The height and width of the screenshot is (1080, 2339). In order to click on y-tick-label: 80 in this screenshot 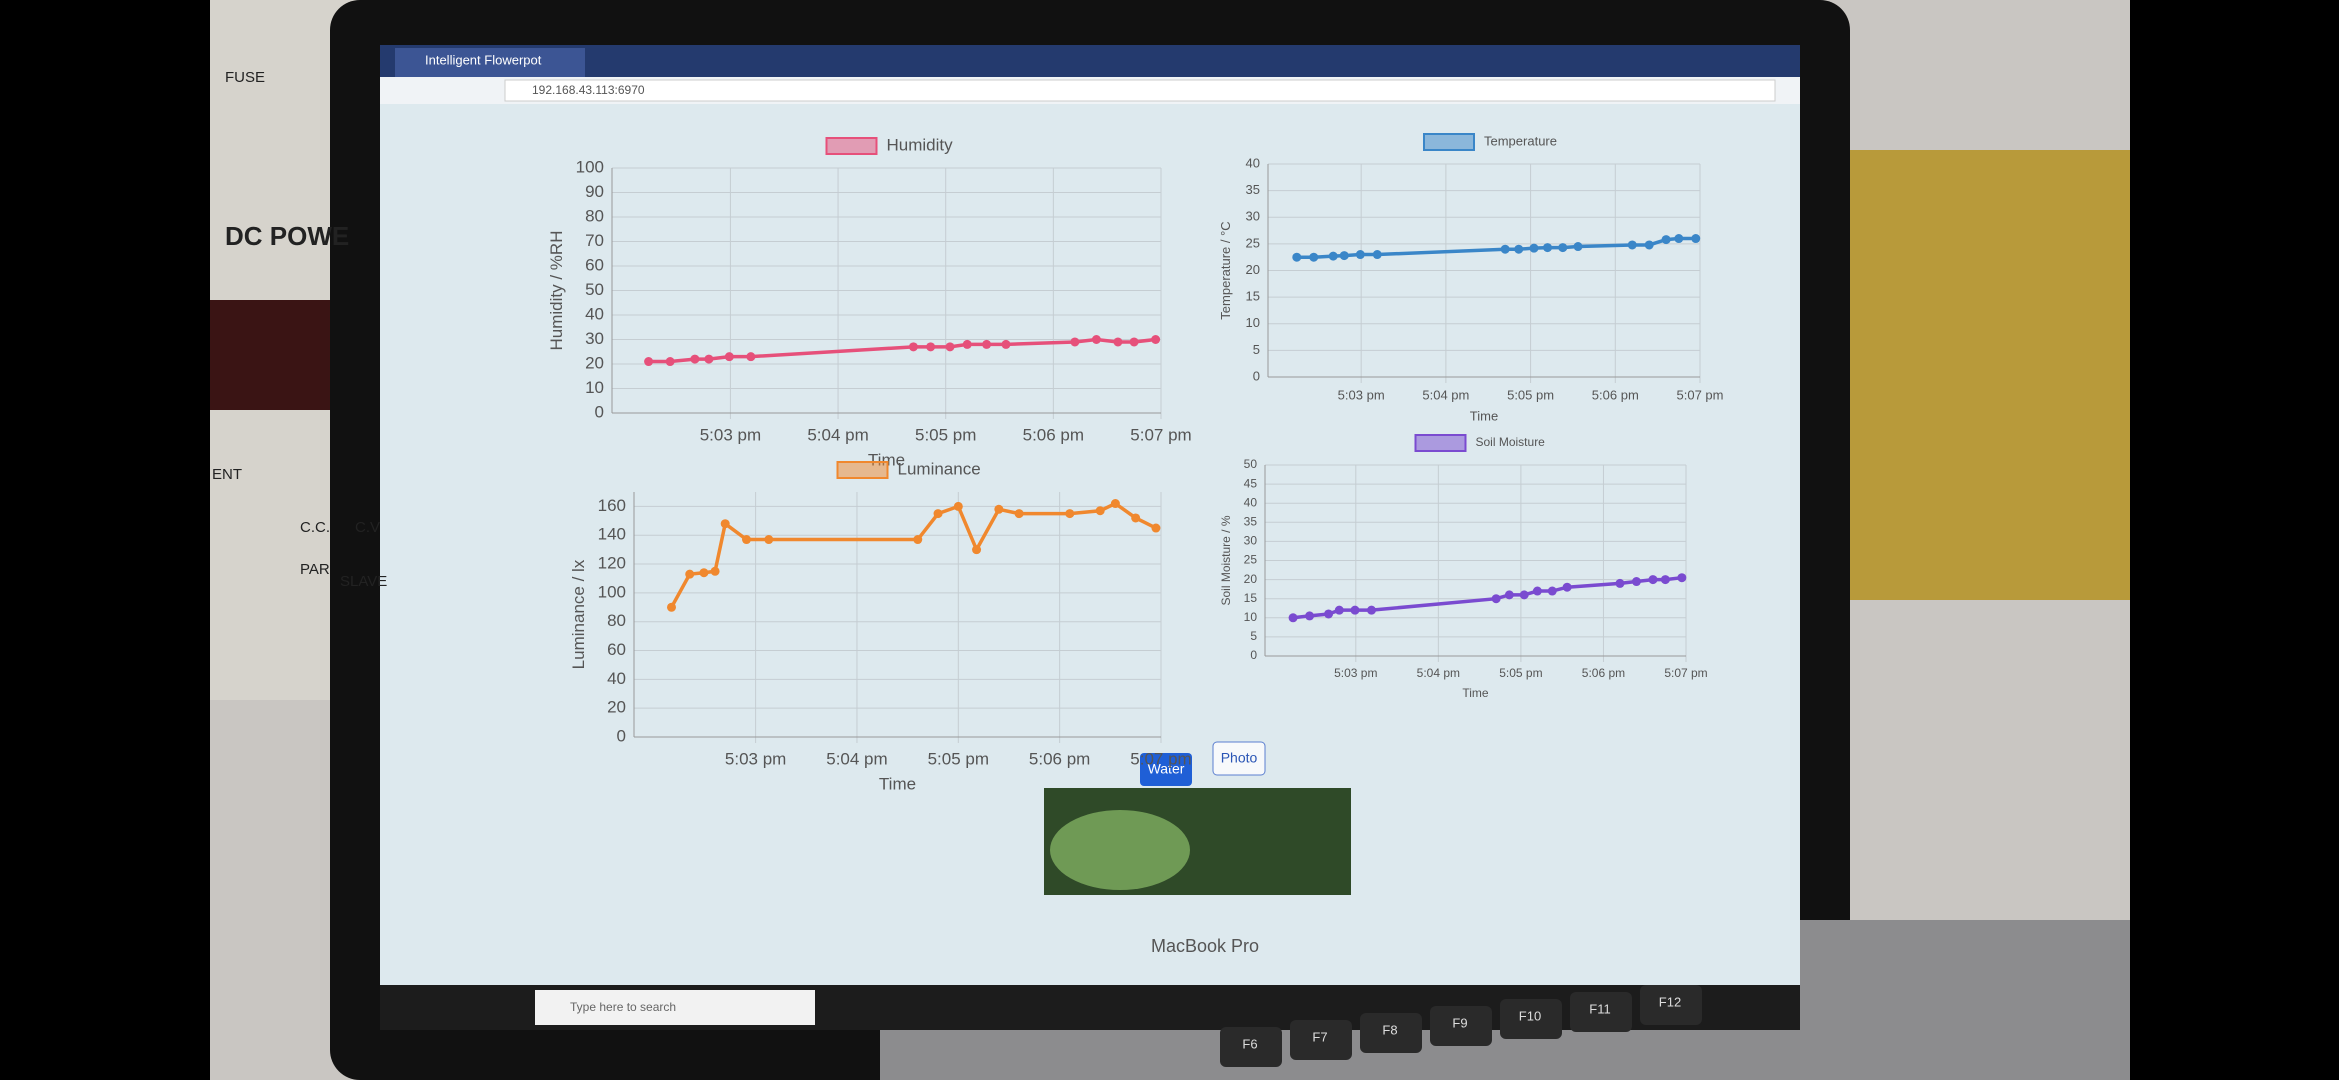, I will do `click(594, 215)`.